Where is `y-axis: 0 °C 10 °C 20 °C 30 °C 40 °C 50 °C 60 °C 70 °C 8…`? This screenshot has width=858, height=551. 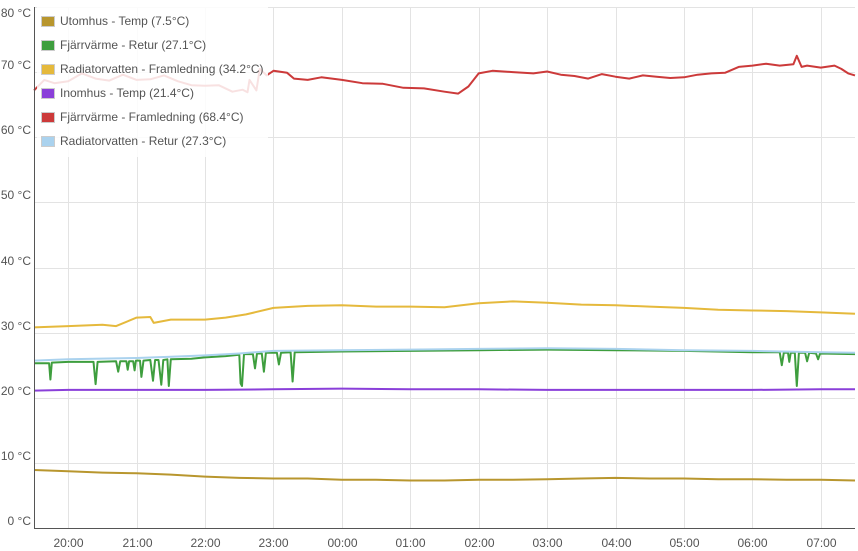
y-axis: 0 °C 10 °C 20 °C 30 °C 40 °C 50 °C 60 °C 70 °C 8… is located at coordinates (18, 267).